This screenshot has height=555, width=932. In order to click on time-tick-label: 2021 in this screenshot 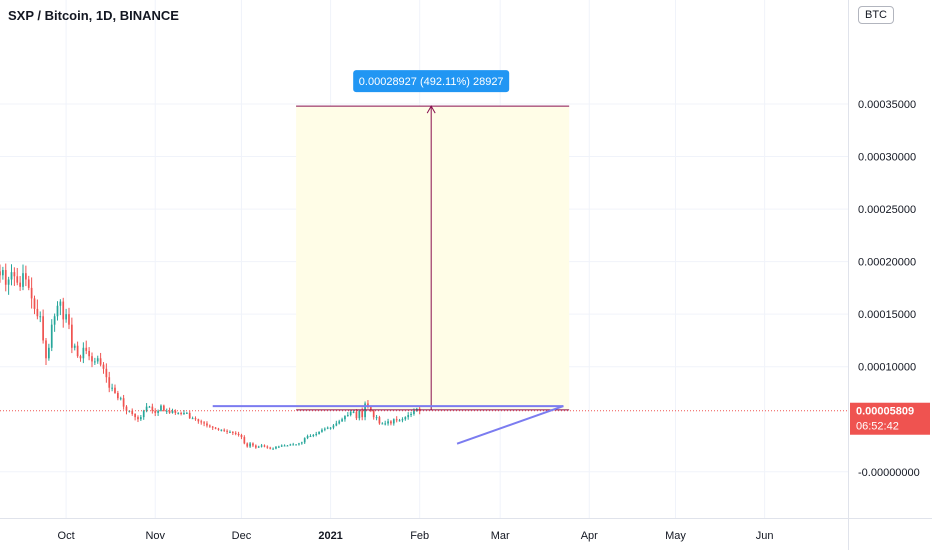, I will do `click(330, 536)`.